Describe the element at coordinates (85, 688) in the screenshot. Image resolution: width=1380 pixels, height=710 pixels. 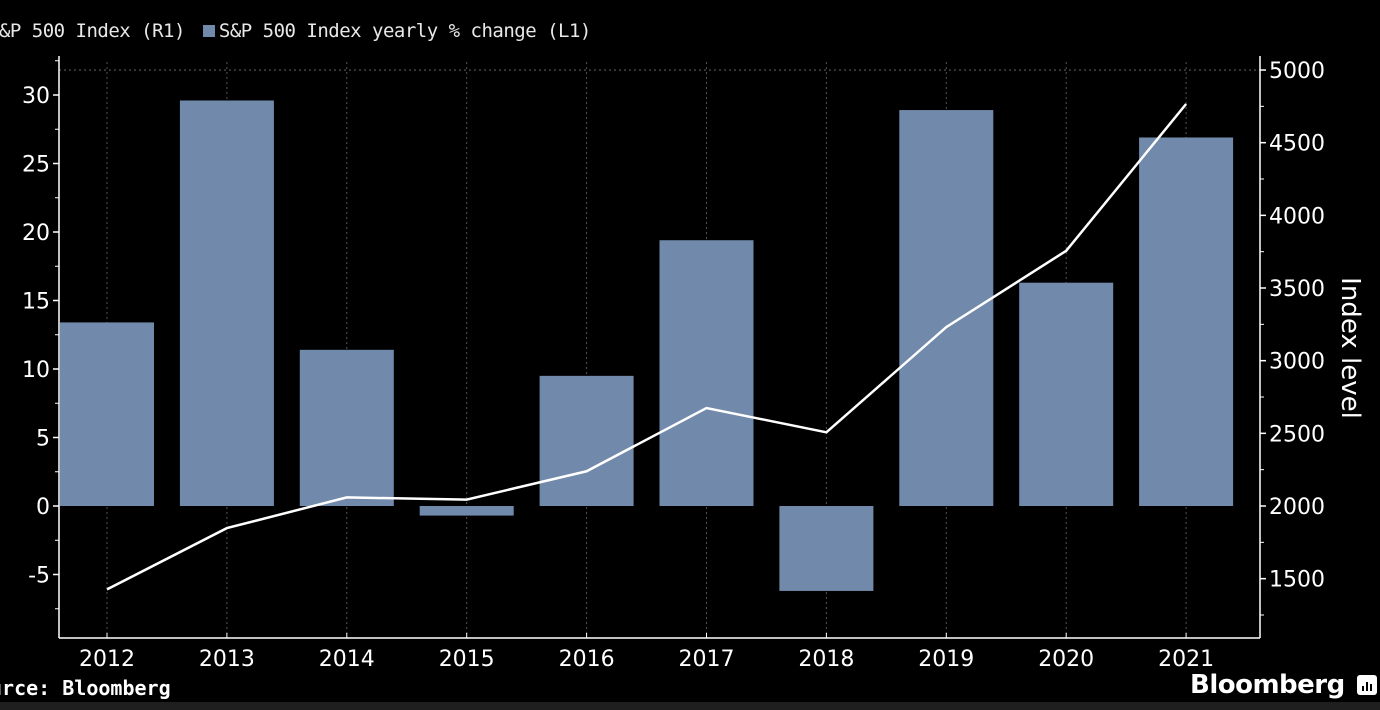
I see `source-note: urce: Bloomberg` at that location.